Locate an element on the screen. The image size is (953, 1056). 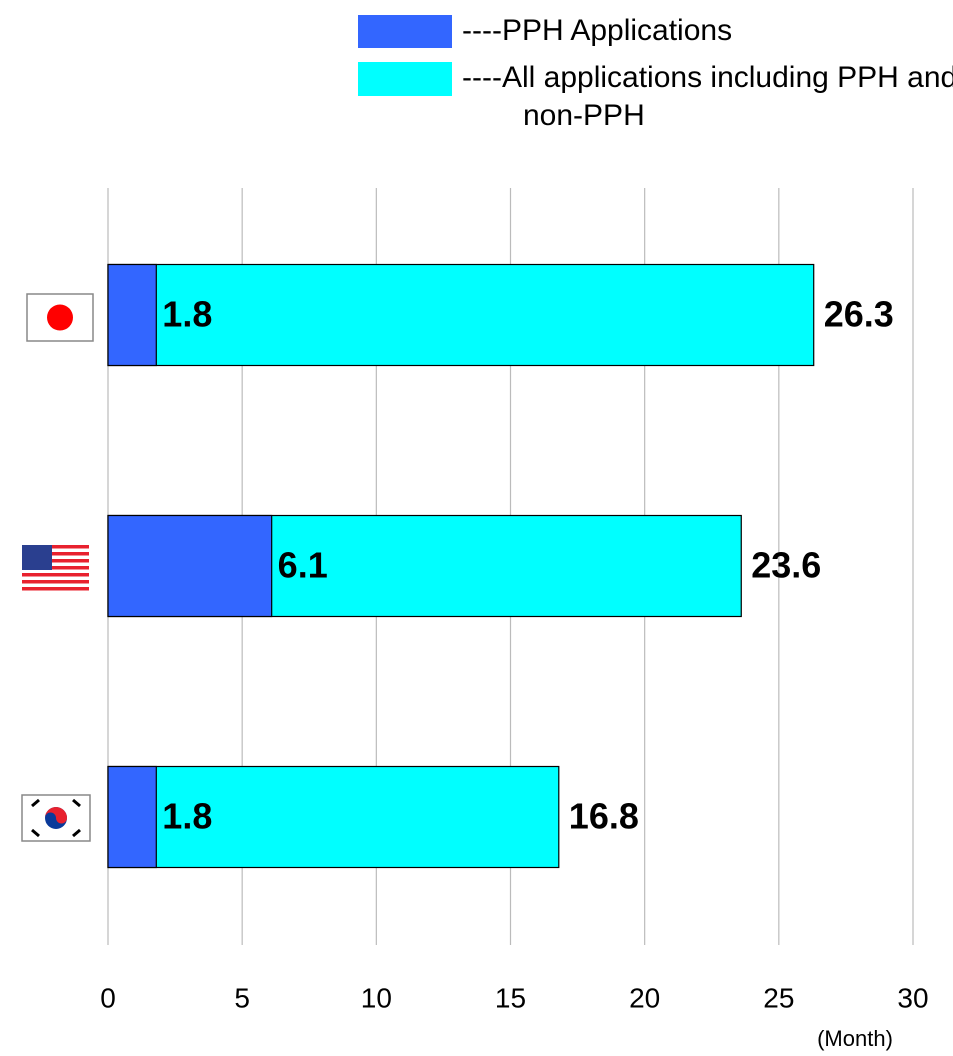
legend-entry: ----PPH Applications is located at coordinates (597, 30).